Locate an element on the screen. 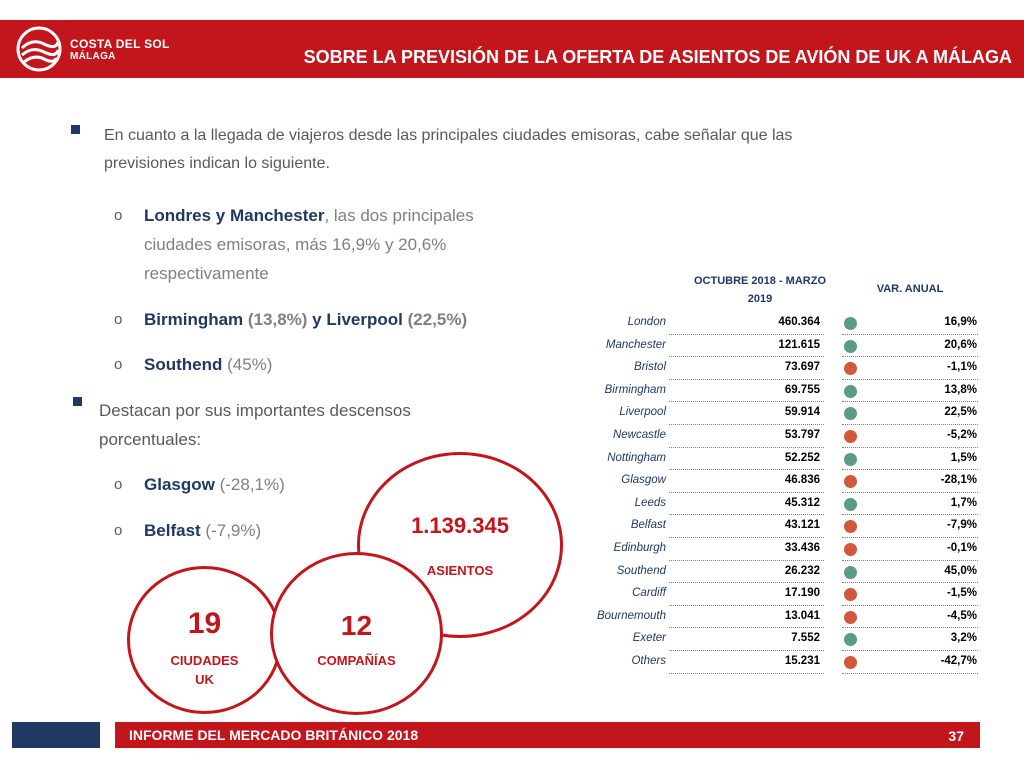 Image resolution: width=1024 pixels, height=768 pixels. table-row: Liverpool 59.914 22,5% is located at coordinates (780, 413).